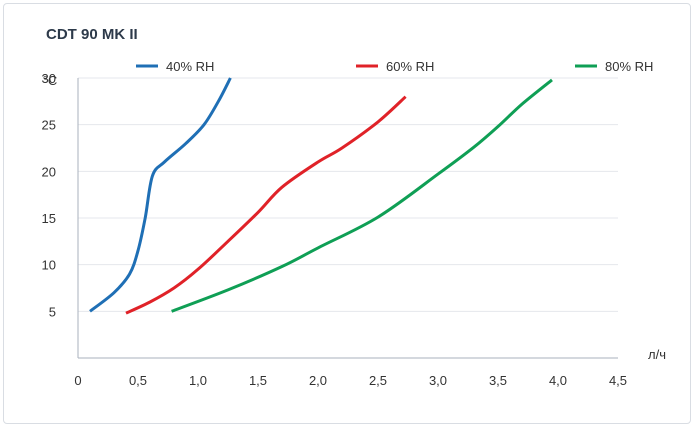  What do you see at coordinates (657, 354) in the screenshot?
I see `x-axis-unit-label: л/ч` at bounding box center [657, 354].